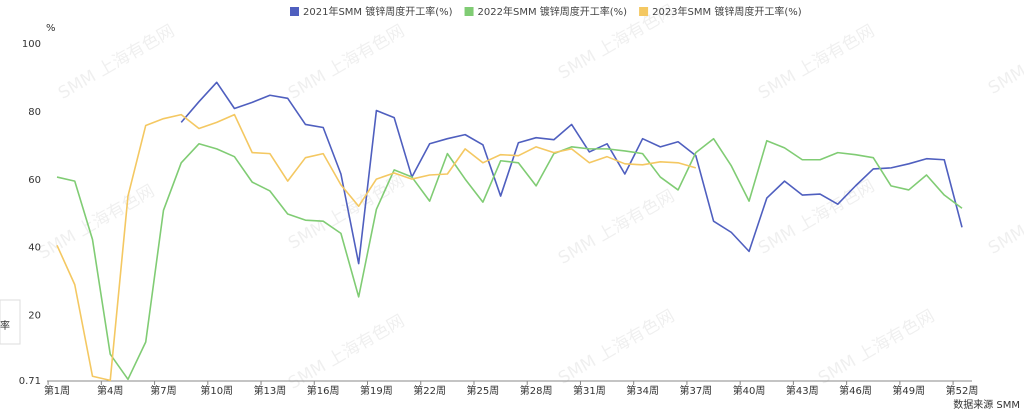 This screenshot has height=414, width=1024. What do you see at coordinates (323, 390) in the screenshot?
I see `x-tick-label: 第16周` at bounding box center [323, 390].